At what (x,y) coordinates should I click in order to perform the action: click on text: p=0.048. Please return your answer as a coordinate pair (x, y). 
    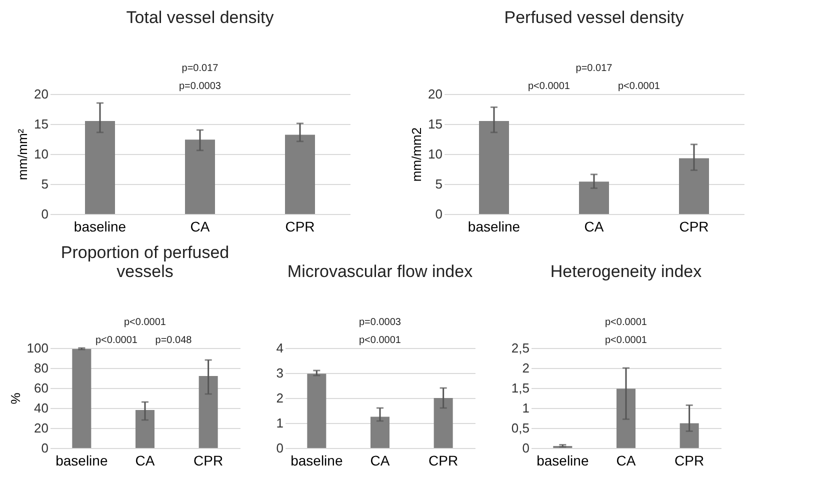
    Looking at the image, I should click on (173, 340).